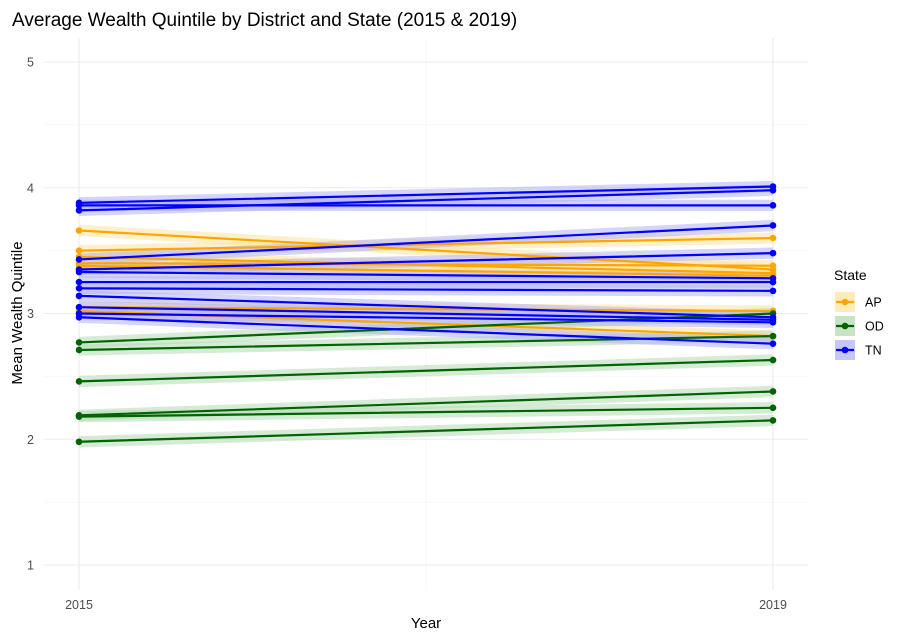  Describe the element at coordinates (773, 605) in the screenshot. I see `x-tick-label: 2019` at that location.